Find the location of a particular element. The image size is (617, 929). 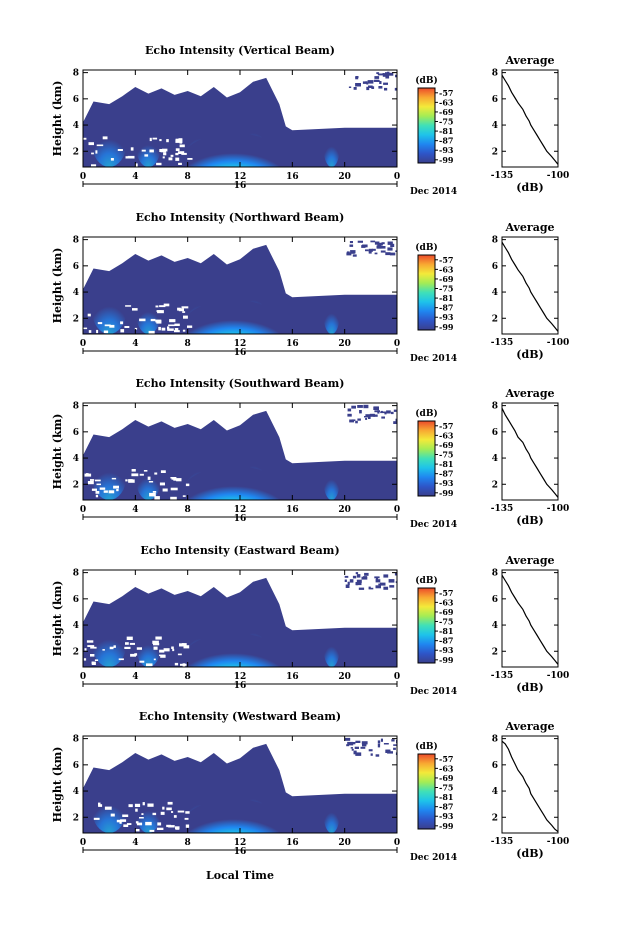

colorbar-tick-label: -69 is located at coordinates (446, 612).